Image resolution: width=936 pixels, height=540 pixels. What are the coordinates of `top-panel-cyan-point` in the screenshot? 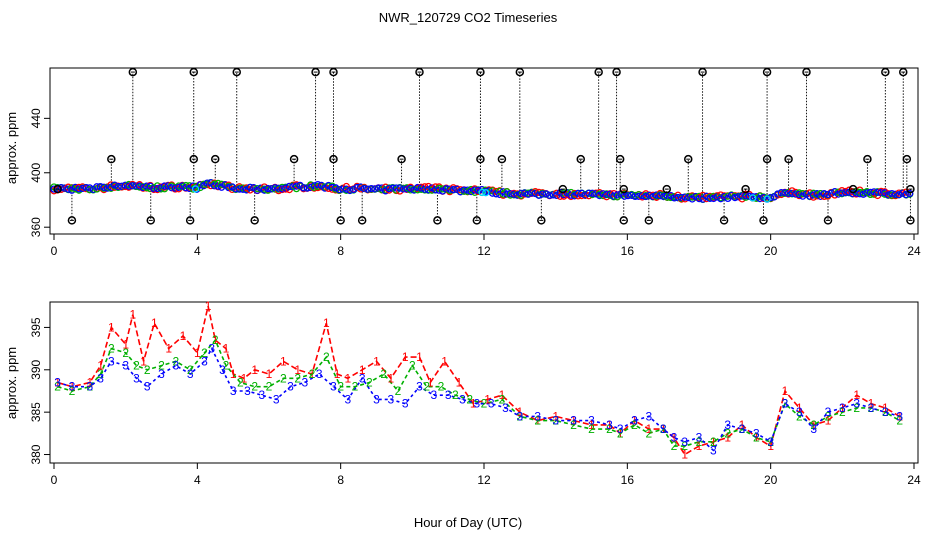 It's located at (486, 193).